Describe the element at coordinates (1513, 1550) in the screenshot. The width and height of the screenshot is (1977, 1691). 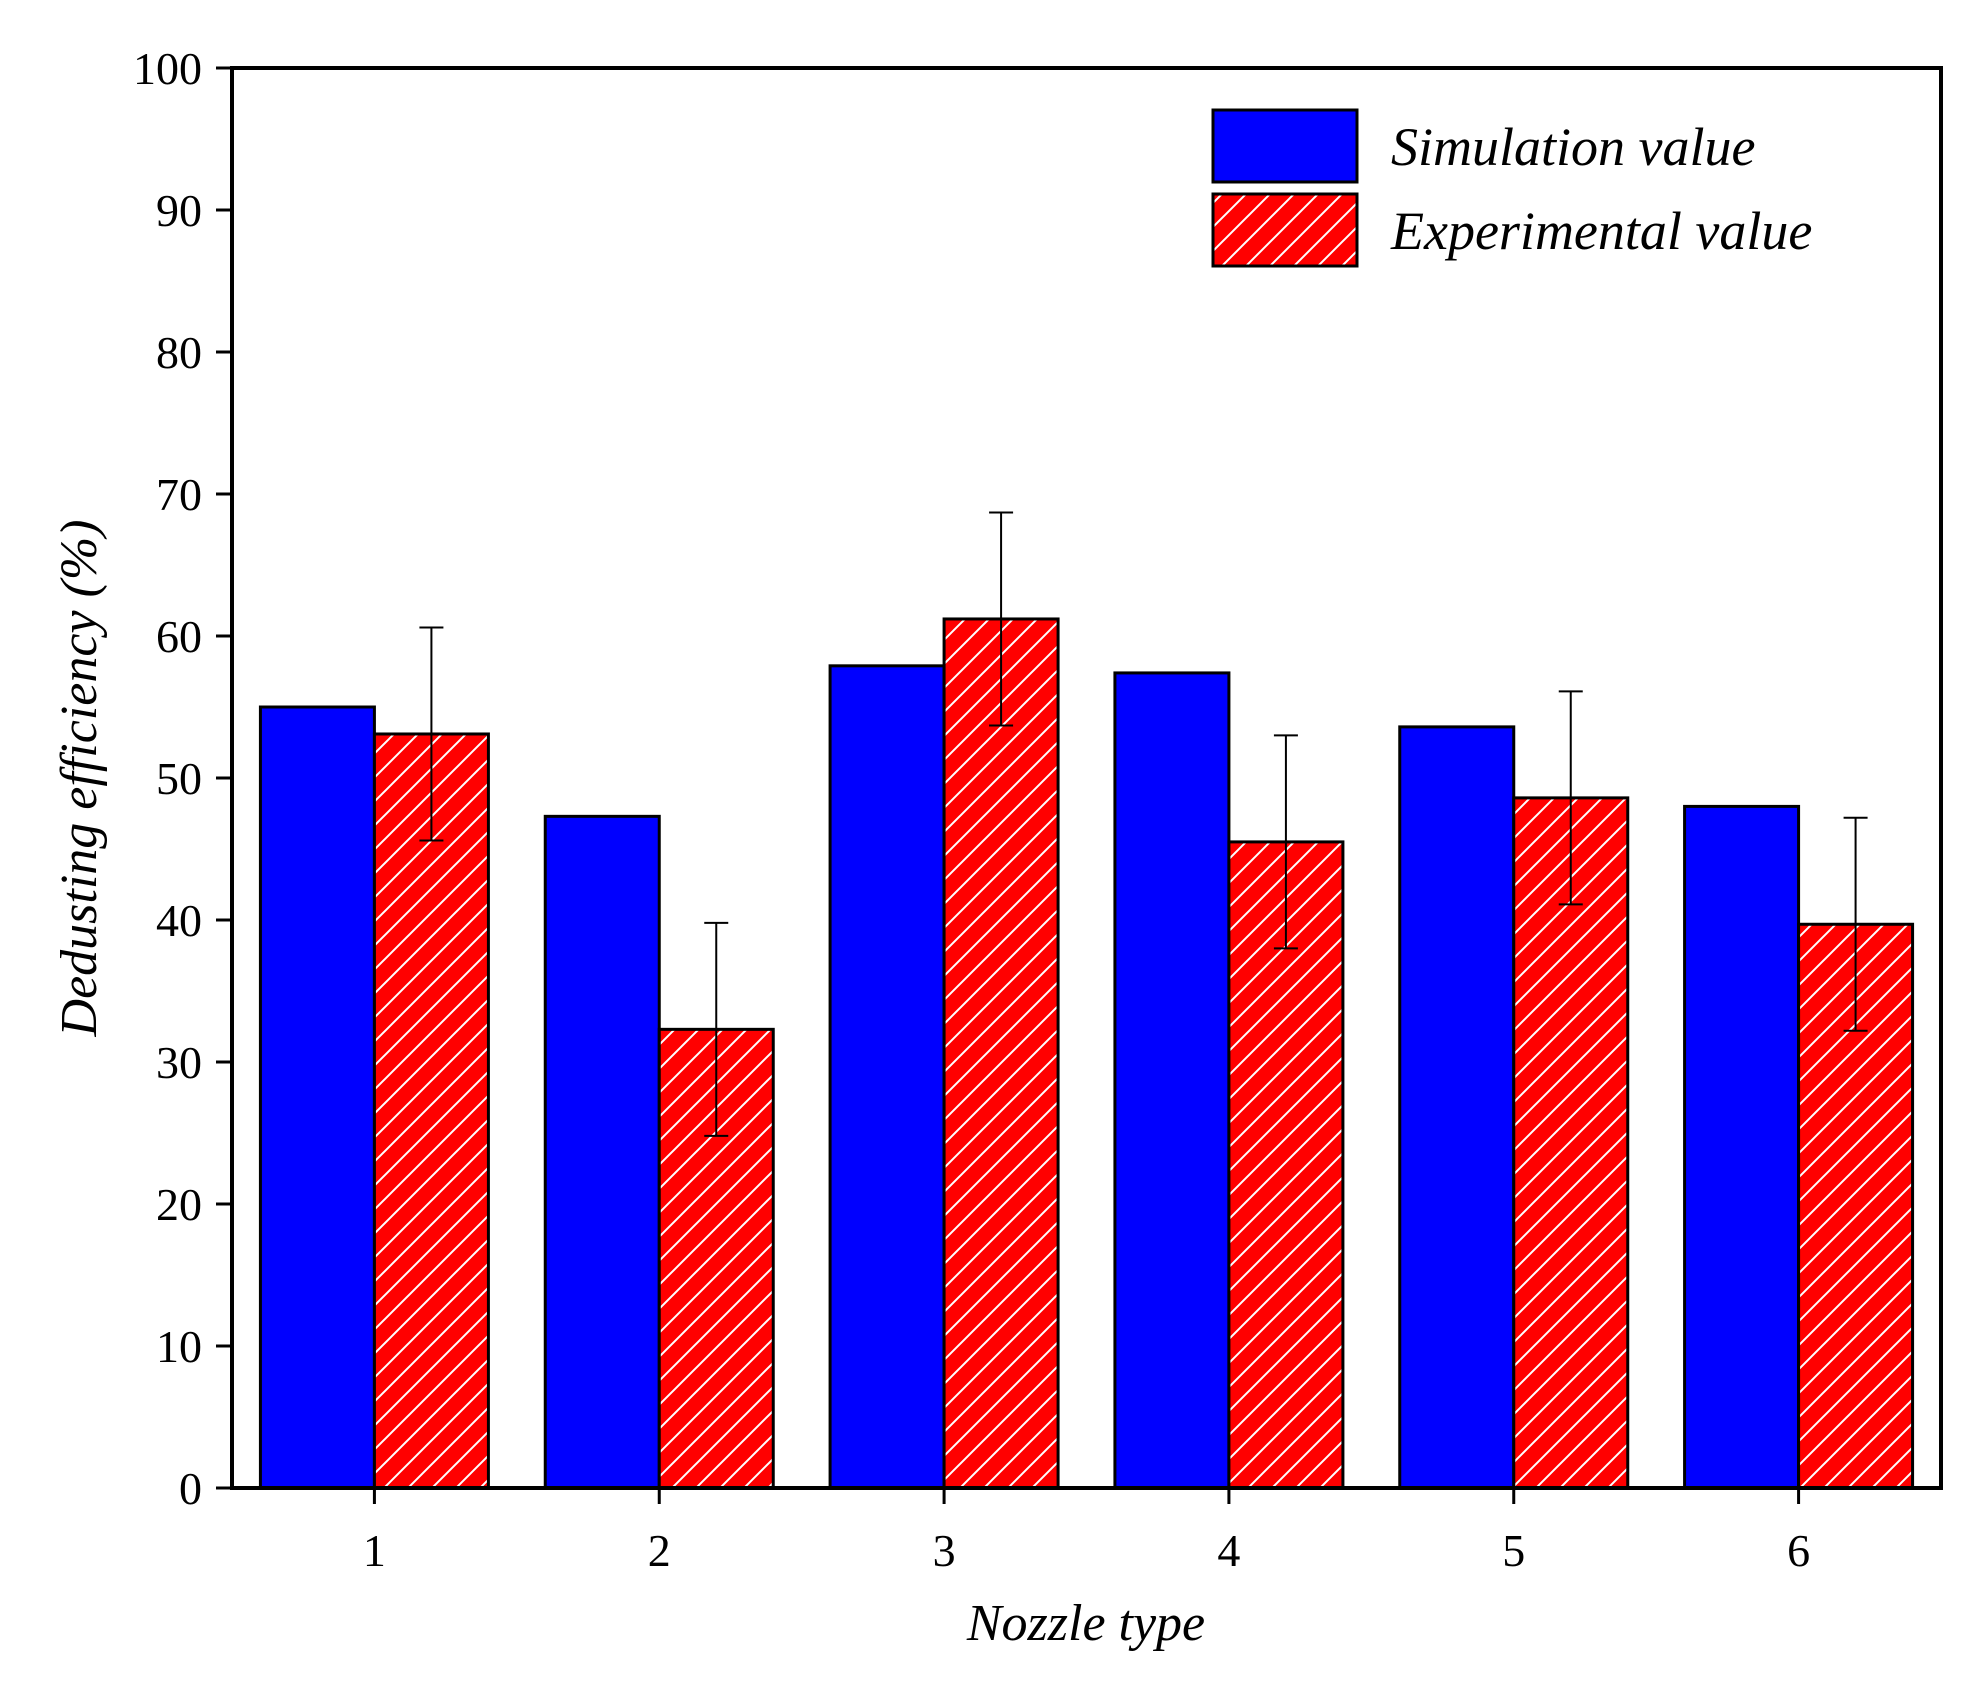
I see `x-tick-label-5: 5` at that location.